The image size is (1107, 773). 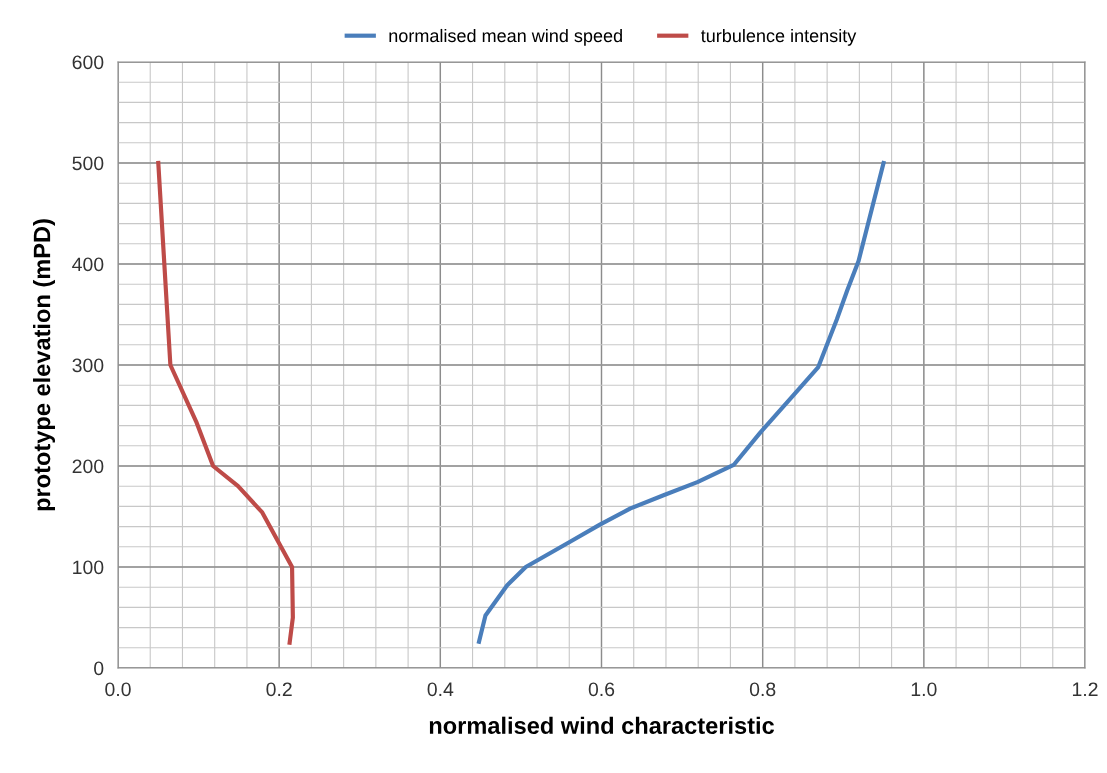 What do you see at coordinates (88, 567) in the screenshot?
I see `y-tick-label: 100` at bounding box center [88, 567].